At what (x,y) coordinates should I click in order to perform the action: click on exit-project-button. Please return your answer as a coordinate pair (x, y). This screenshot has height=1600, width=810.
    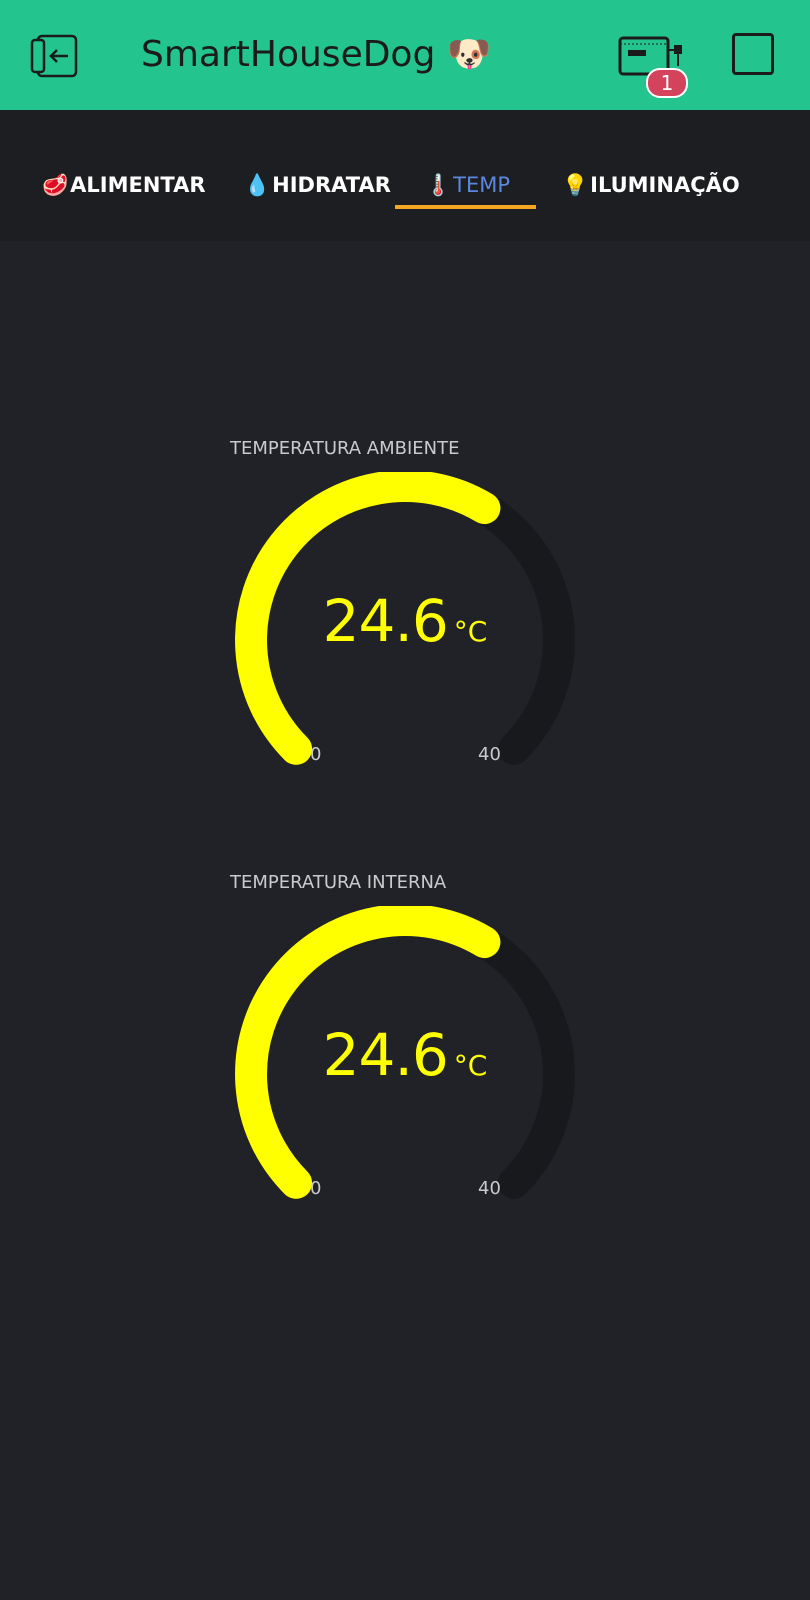
    Looking at the image, I should click on (54, 56).